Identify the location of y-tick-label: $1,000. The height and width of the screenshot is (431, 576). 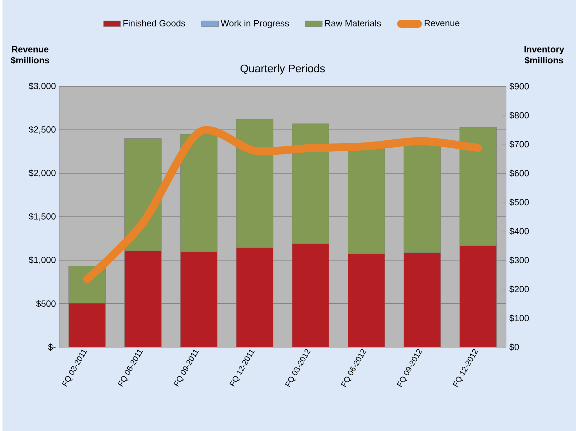
(42, 260).